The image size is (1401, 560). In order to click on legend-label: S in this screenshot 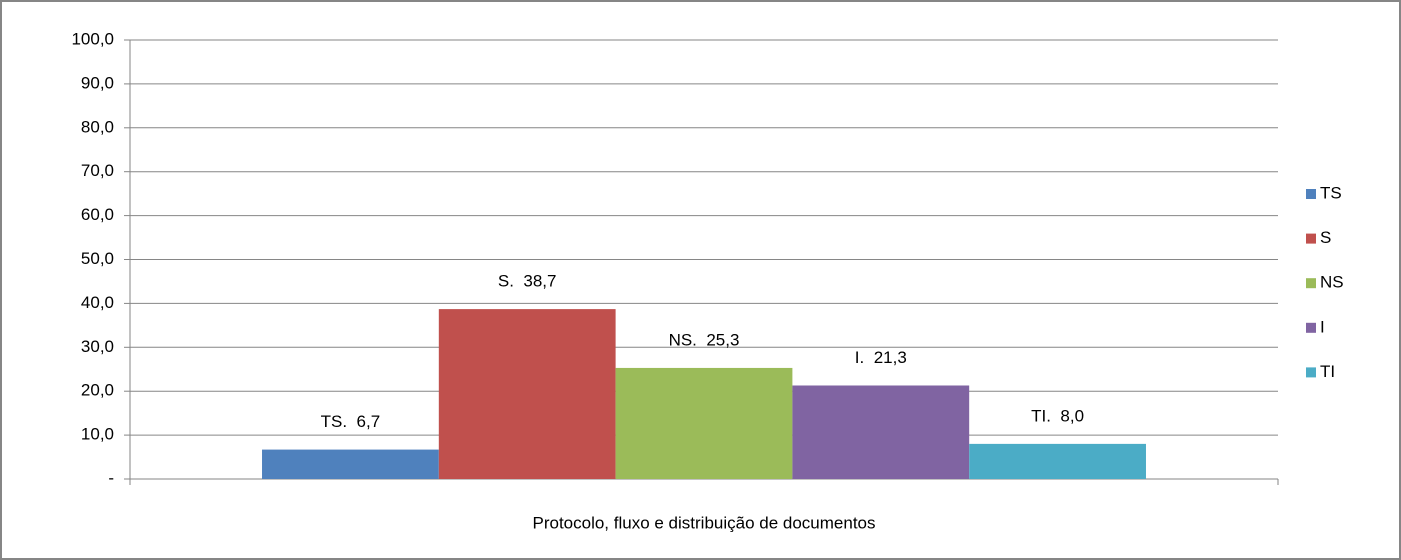, I will do `click(1325, 237)`.